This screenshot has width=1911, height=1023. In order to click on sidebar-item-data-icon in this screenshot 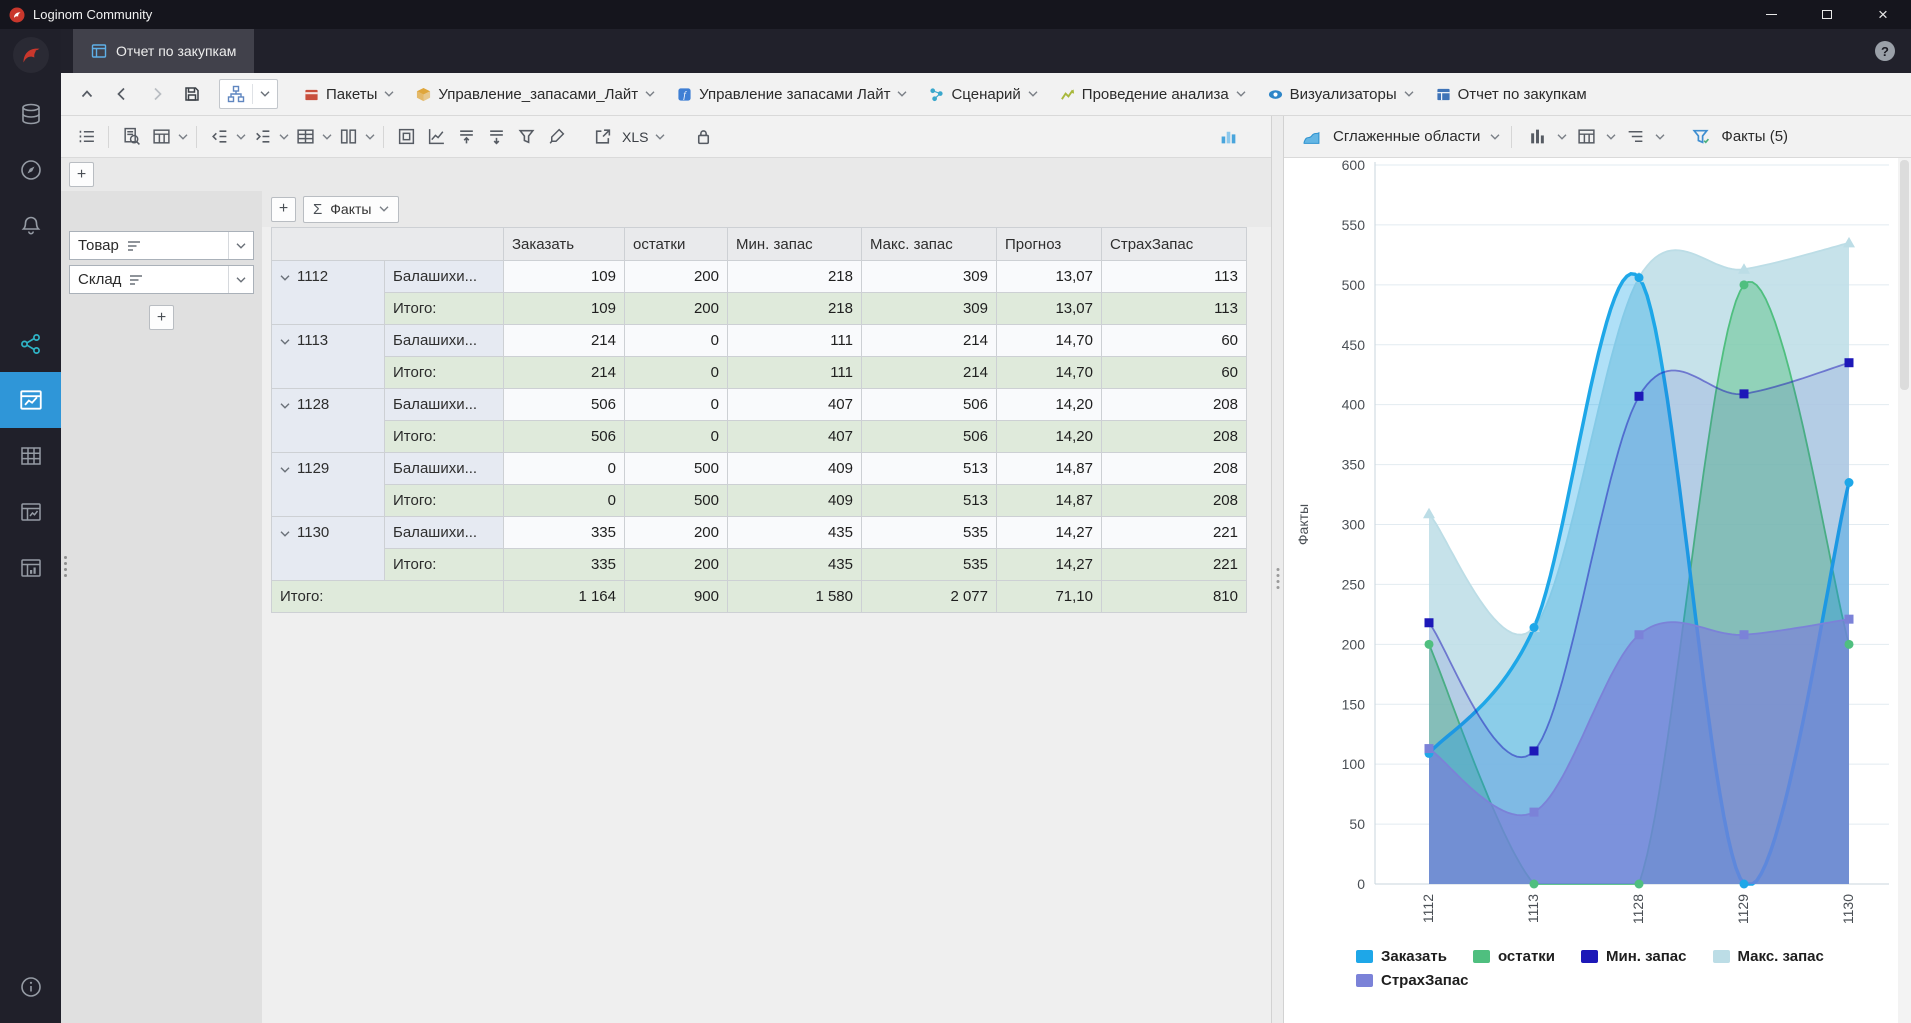, I will do `click(30, 114)`.